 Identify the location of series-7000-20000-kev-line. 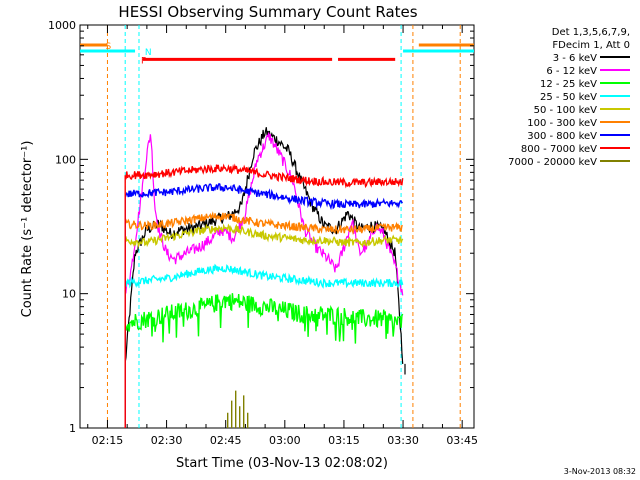
(238, 409).